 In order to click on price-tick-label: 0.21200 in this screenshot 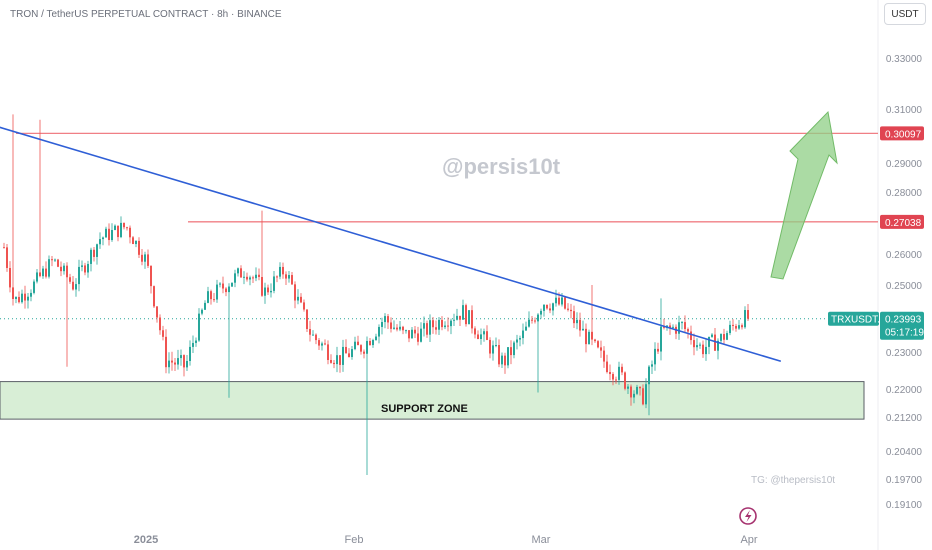, I will do `click(904, 418)`.